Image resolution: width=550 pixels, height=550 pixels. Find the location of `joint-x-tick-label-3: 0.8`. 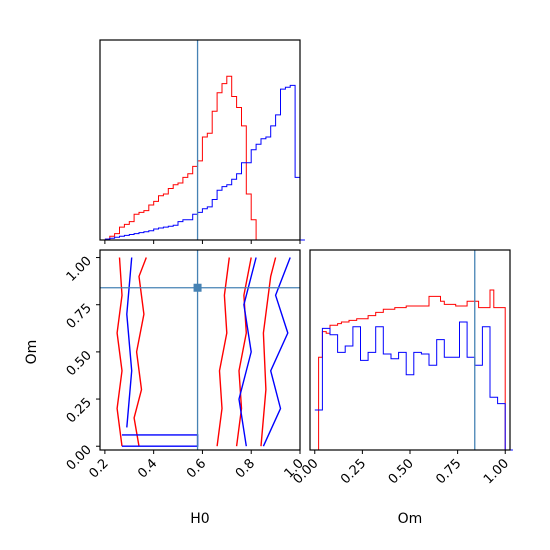

joint-x-tick-label-3: 0.8 is located at coordinates (245, 468).